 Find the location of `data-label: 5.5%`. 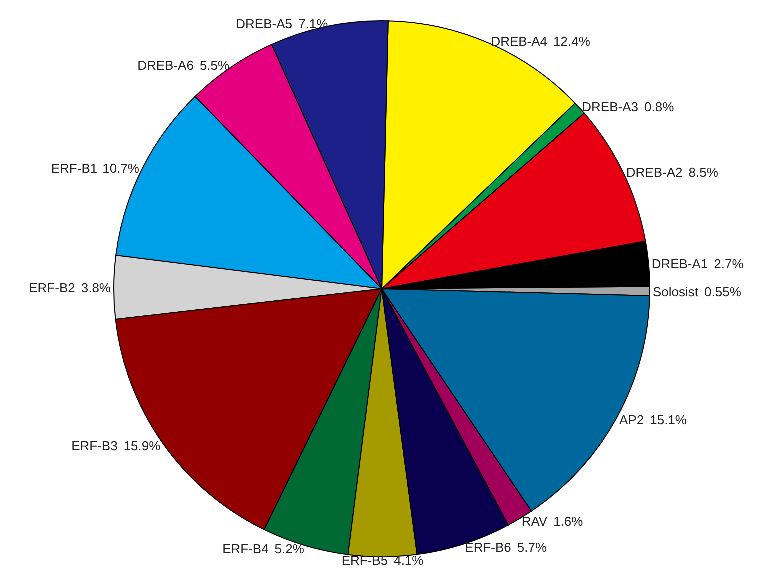

data-label: 5.5% is located at coordinates (215, 64).